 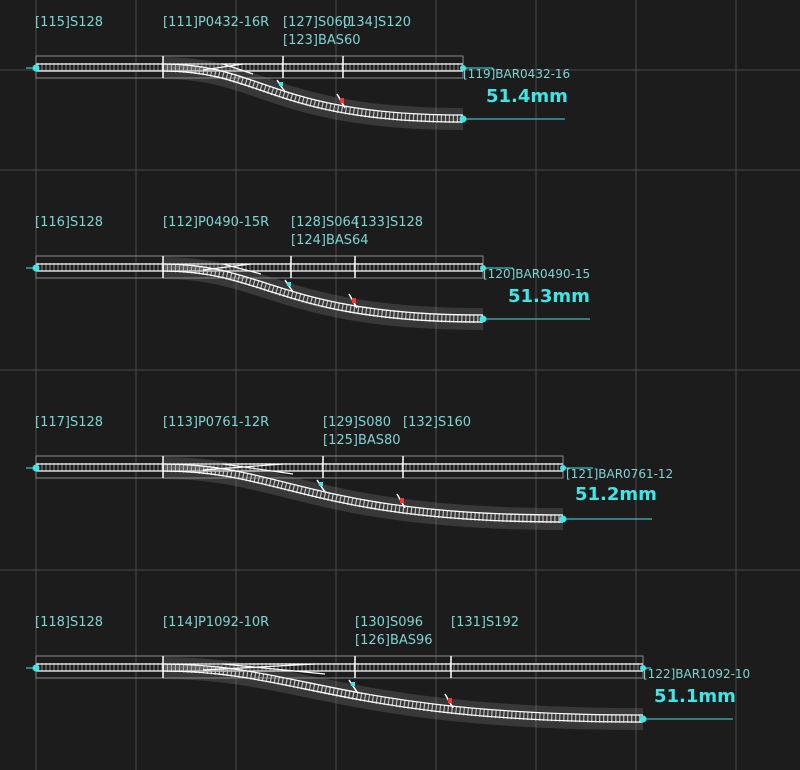 What do you see at coordinates (394, 640) in the screenshot?
I see `track-label-adjuster: [126]BAS96` at bounding box center [394, 640].